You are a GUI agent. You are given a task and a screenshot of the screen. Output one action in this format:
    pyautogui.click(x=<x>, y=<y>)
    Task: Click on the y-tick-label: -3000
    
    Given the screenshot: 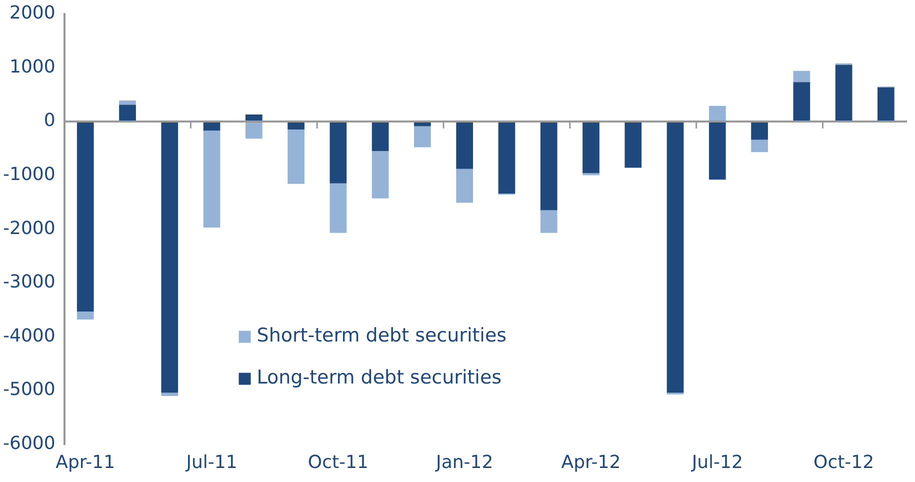 What is the action you would take?
    pyautogui.click(x=29, y=282)
    